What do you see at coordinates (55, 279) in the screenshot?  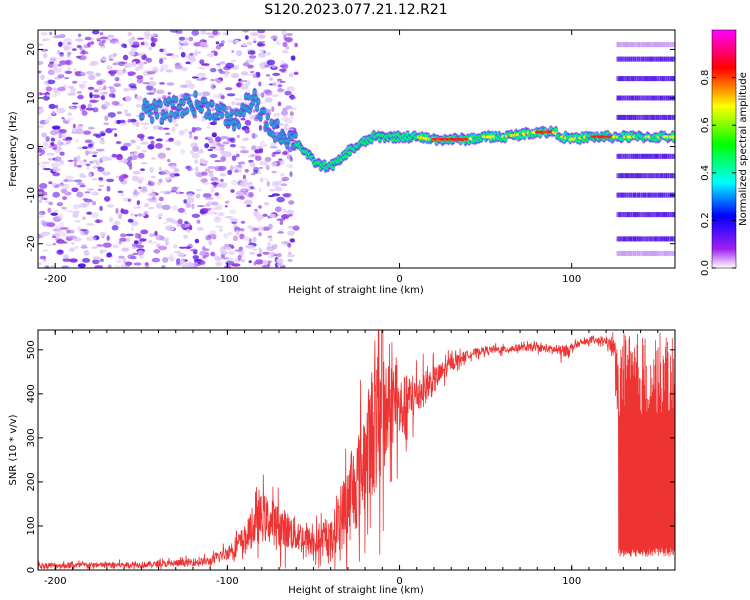 I see `x-tick-label: -200` at bounding box center [55, 279].